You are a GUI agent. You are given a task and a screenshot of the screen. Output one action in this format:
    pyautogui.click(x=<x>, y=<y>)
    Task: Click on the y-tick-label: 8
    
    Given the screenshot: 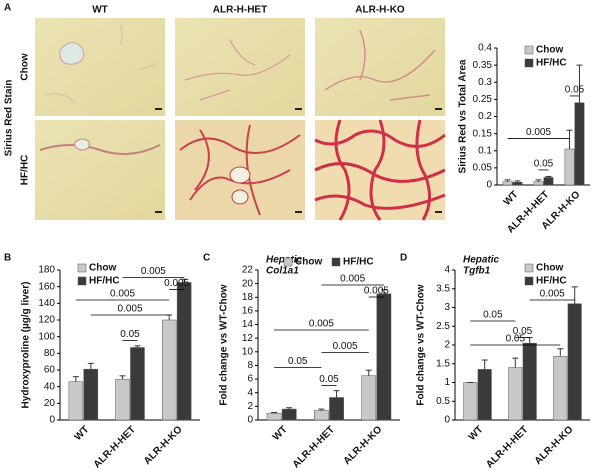 What is the action you would take?
    pyautogui.click(x=250, y=365)
    